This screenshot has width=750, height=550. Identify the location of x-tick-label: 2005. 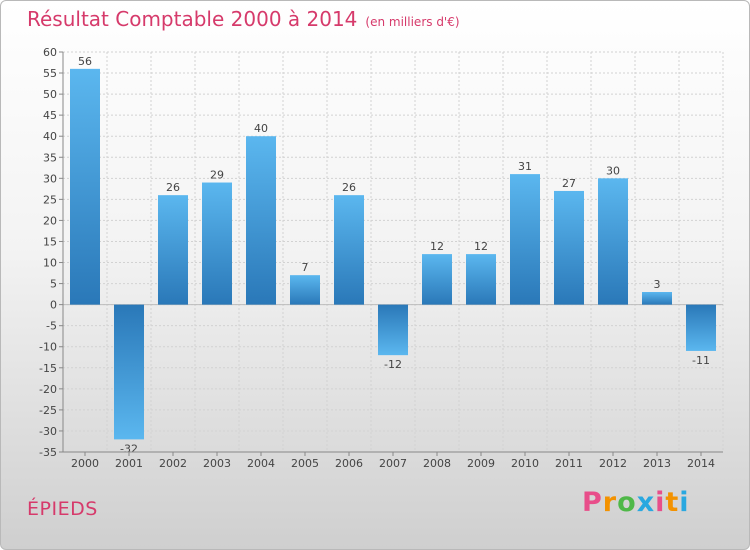
(305, 463).